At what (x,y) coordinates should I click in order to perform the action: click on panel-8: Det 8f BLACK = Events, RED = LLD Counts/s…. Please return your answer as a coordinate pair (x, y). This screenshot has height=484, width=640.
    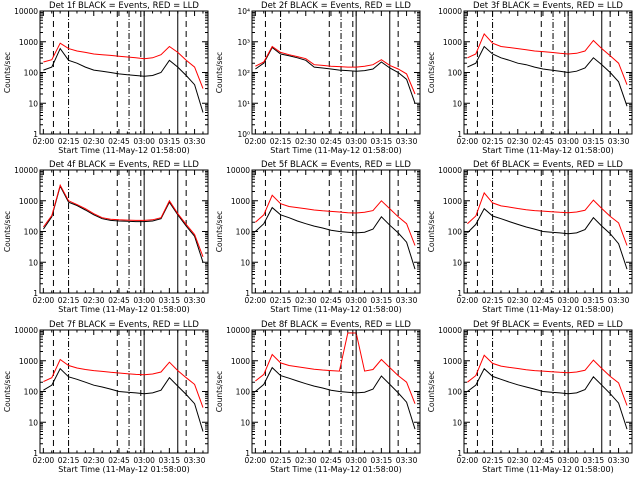
    Looking at the image, I should click on (318, 397).